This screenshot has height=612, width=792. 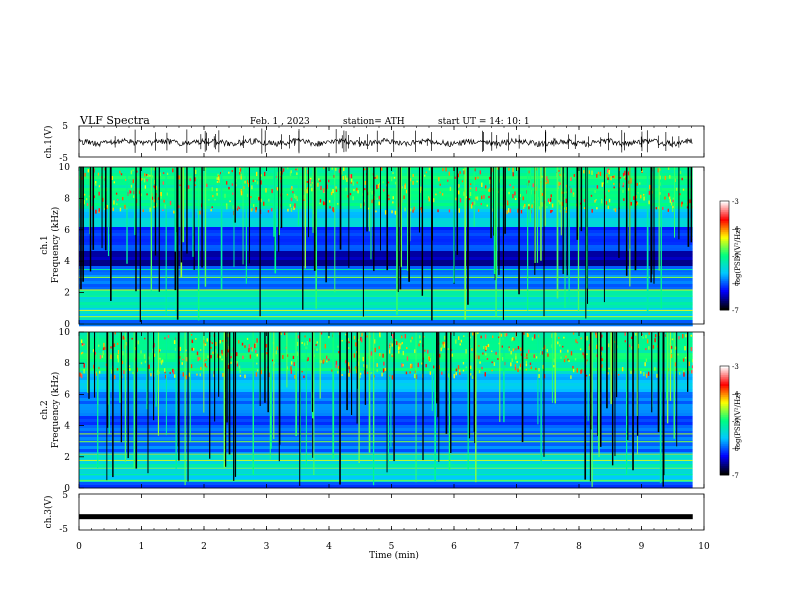 I want to click on ch2-colorbar-label: log(PSD)(V²/Hz), so click(x=738, y=420).